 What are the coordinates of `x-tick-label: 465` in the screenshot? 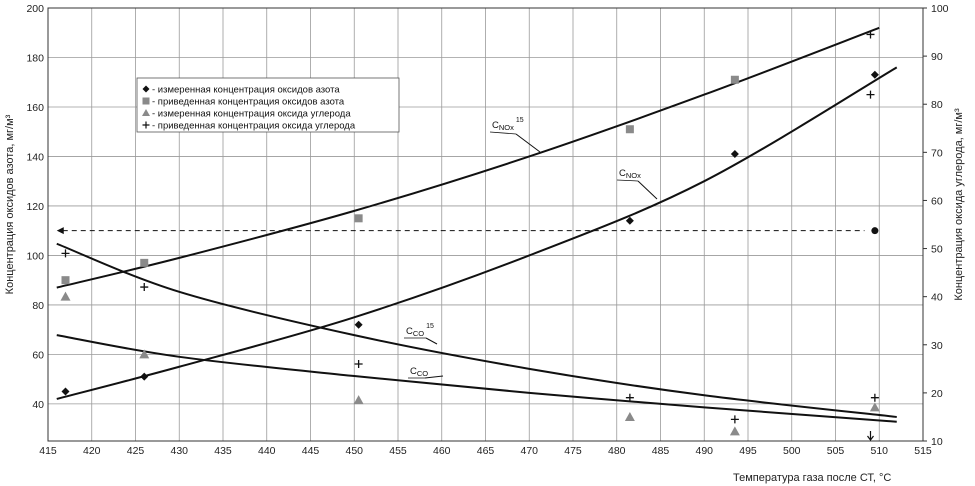 It's located at (486, 451).